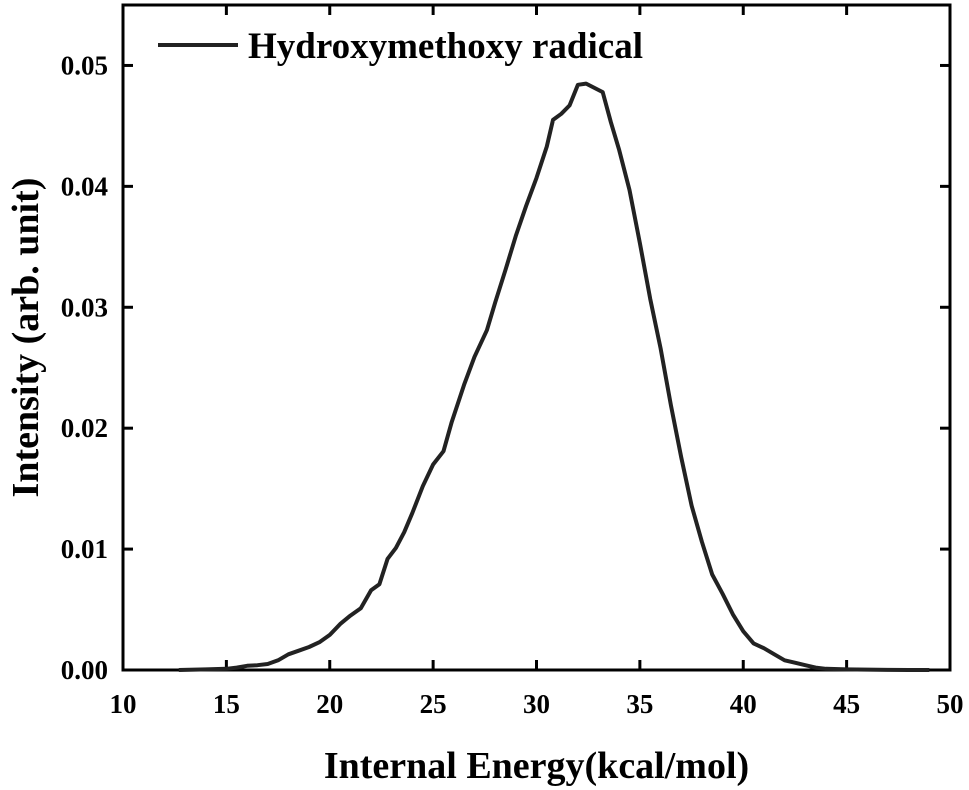  I want to click on legend-label: Hydroxymethoxy radical, so click(445, 46).